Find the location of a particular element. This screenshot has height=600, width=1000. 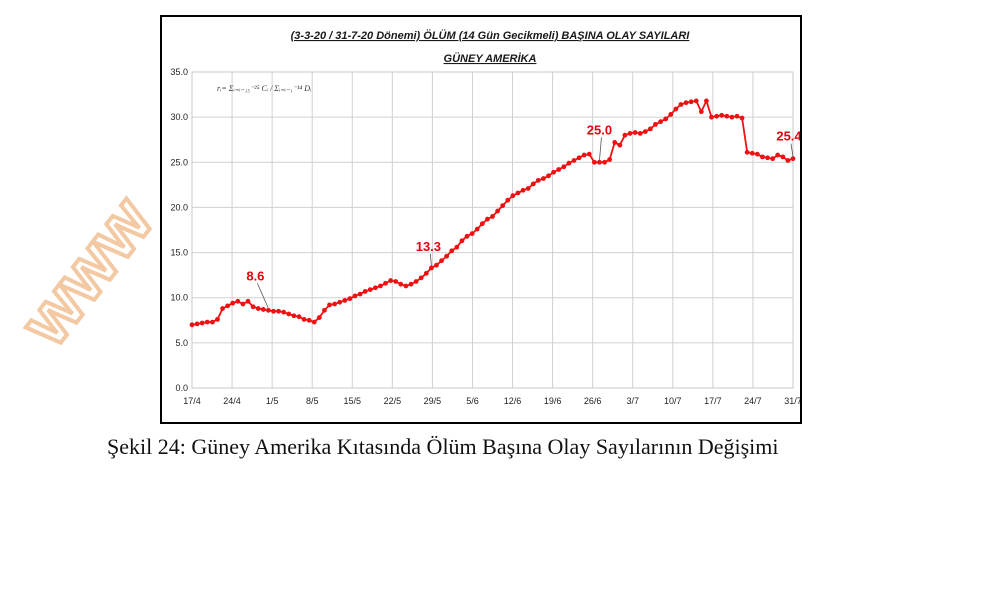

chart-subtitle: GÜNEY AMERİKA is located at coordinates (490, 58).